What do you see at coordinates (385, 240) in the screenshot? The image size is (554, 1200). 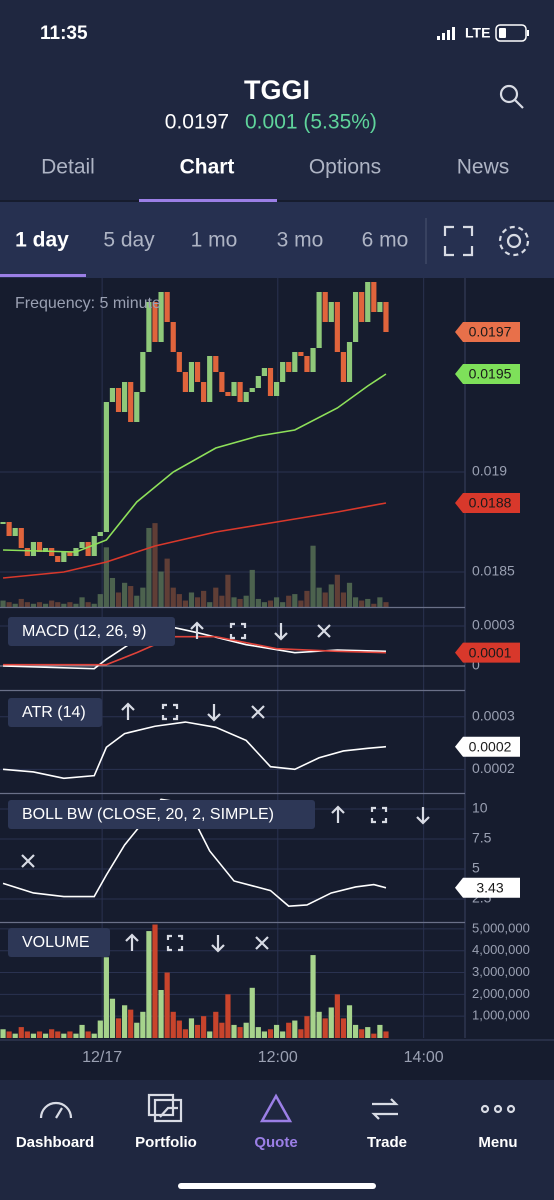 I see `range: 6 mo` at bounding box center [385, 240].